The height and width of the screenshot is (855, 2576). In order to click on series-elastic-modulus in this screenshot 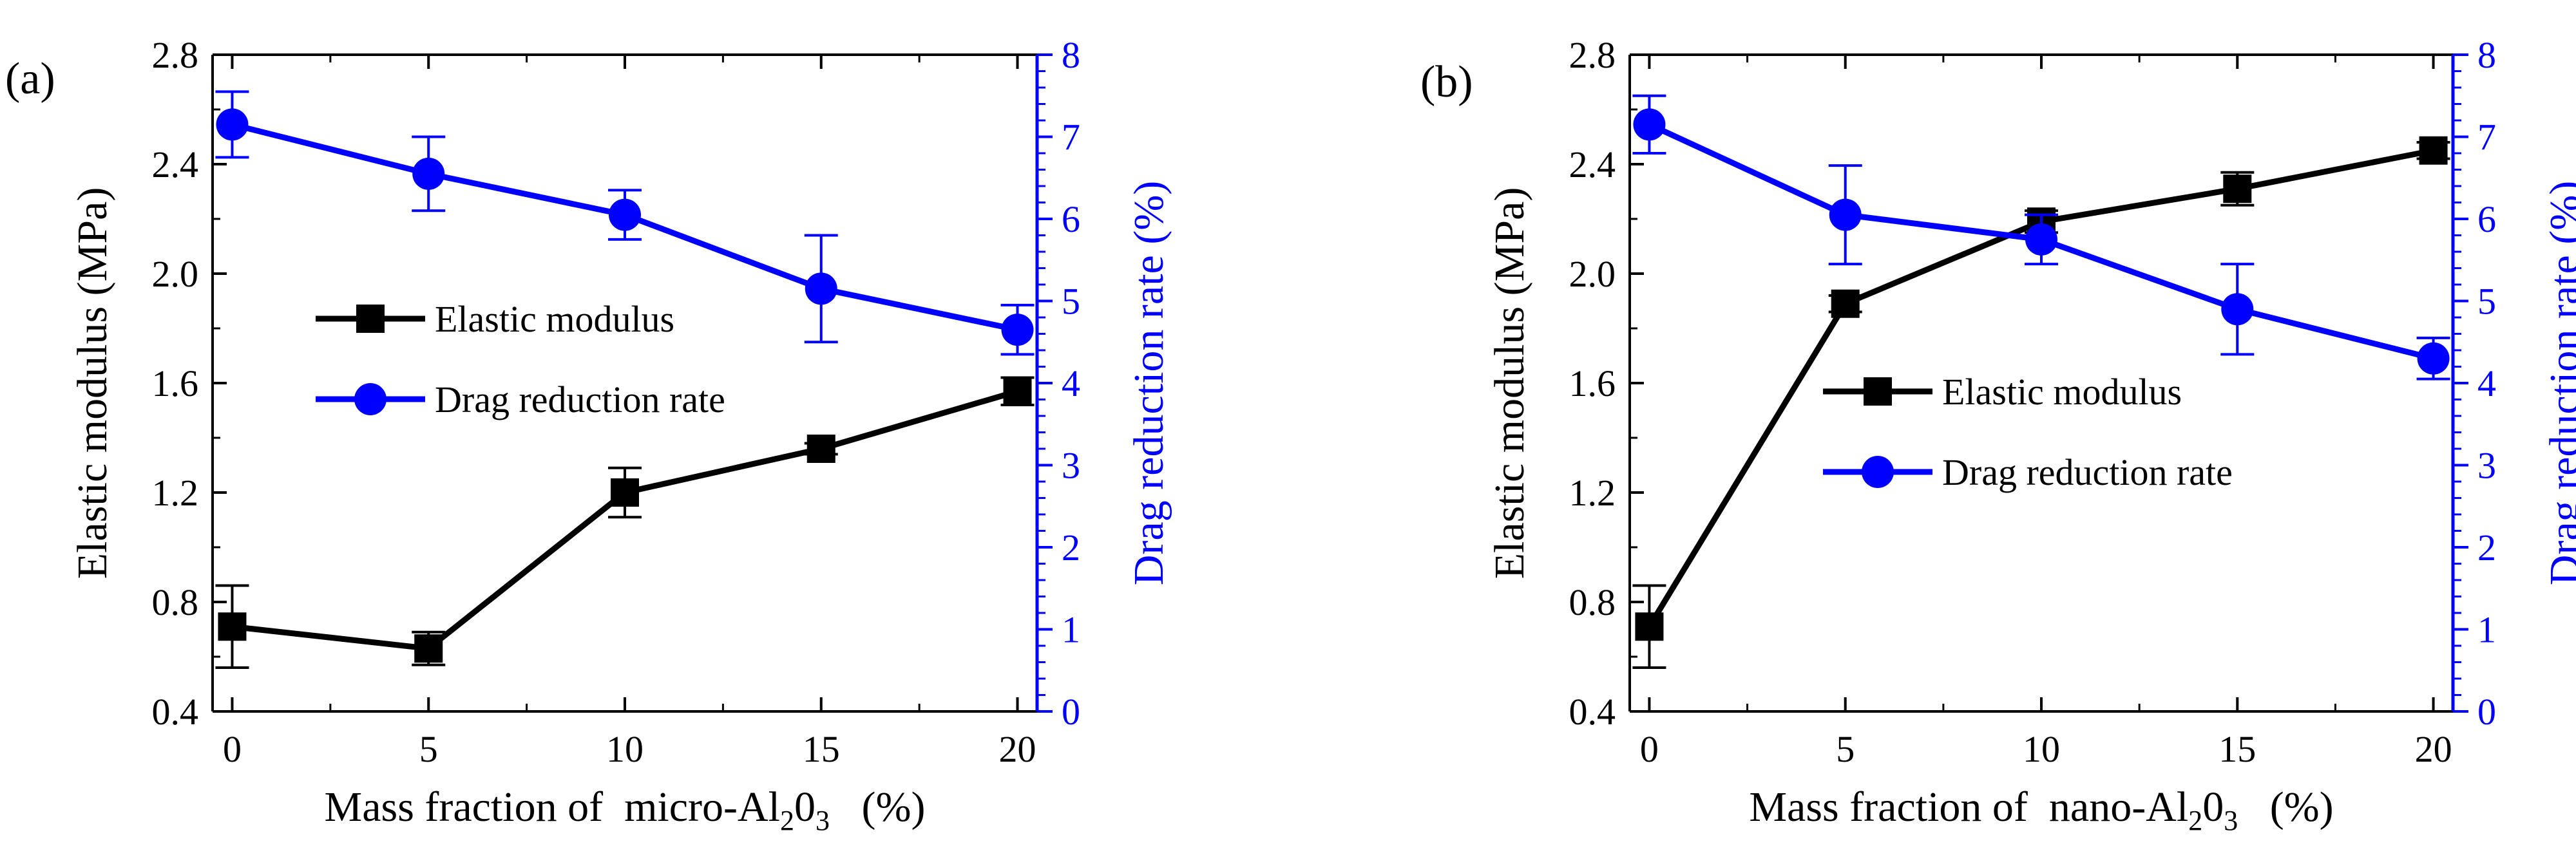, I will do `click(625, 523)`.